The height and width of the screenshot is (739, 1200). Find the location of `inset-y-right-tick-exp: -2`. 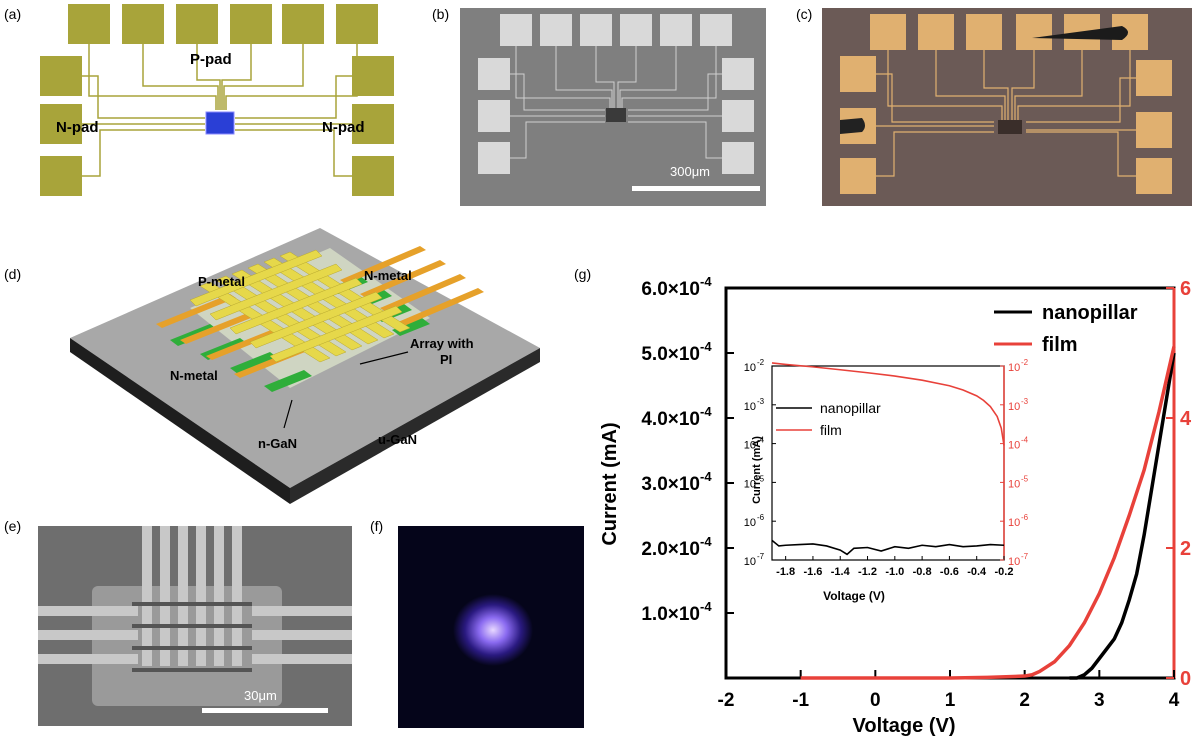

inset-y-right-tick-exp: -2 is located at coordinates (1025, 362).